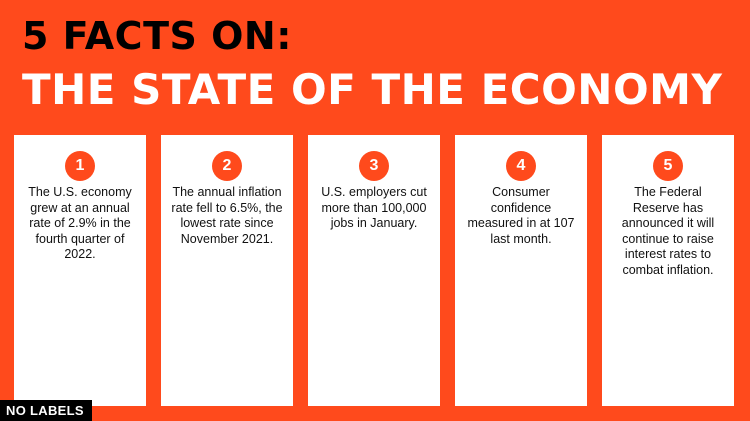 This screenshot has height=421, width=750. I want to click on number-badge: 4, so click(521, 166).